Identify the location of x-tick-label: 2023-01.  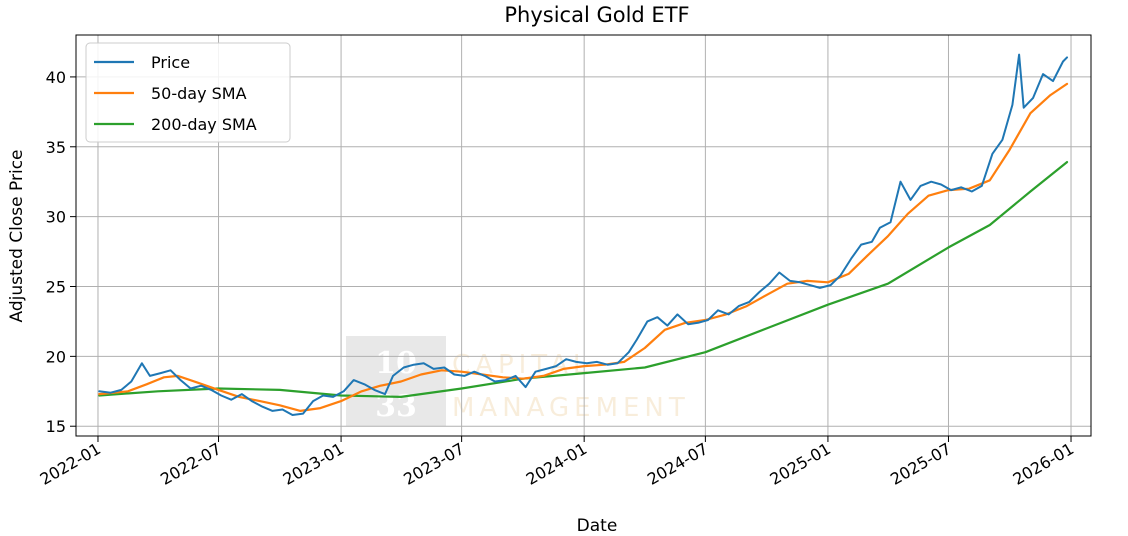
(313, 464).